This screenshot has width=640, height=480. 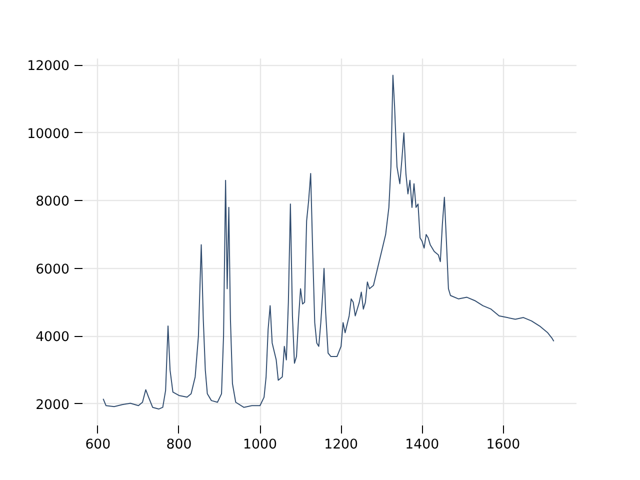 I want to click on y-tick-label: 10000, so click(x=48, y=134).